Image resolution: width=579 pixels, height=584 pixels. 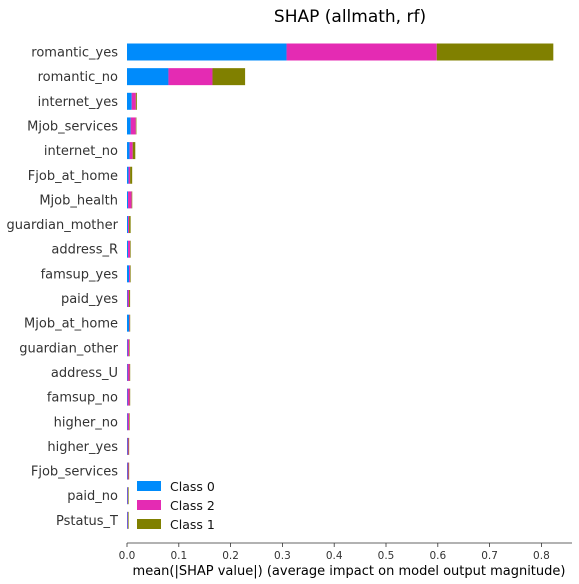 I want to click on feature-label: guardian_other, so click(x=68, y=348).